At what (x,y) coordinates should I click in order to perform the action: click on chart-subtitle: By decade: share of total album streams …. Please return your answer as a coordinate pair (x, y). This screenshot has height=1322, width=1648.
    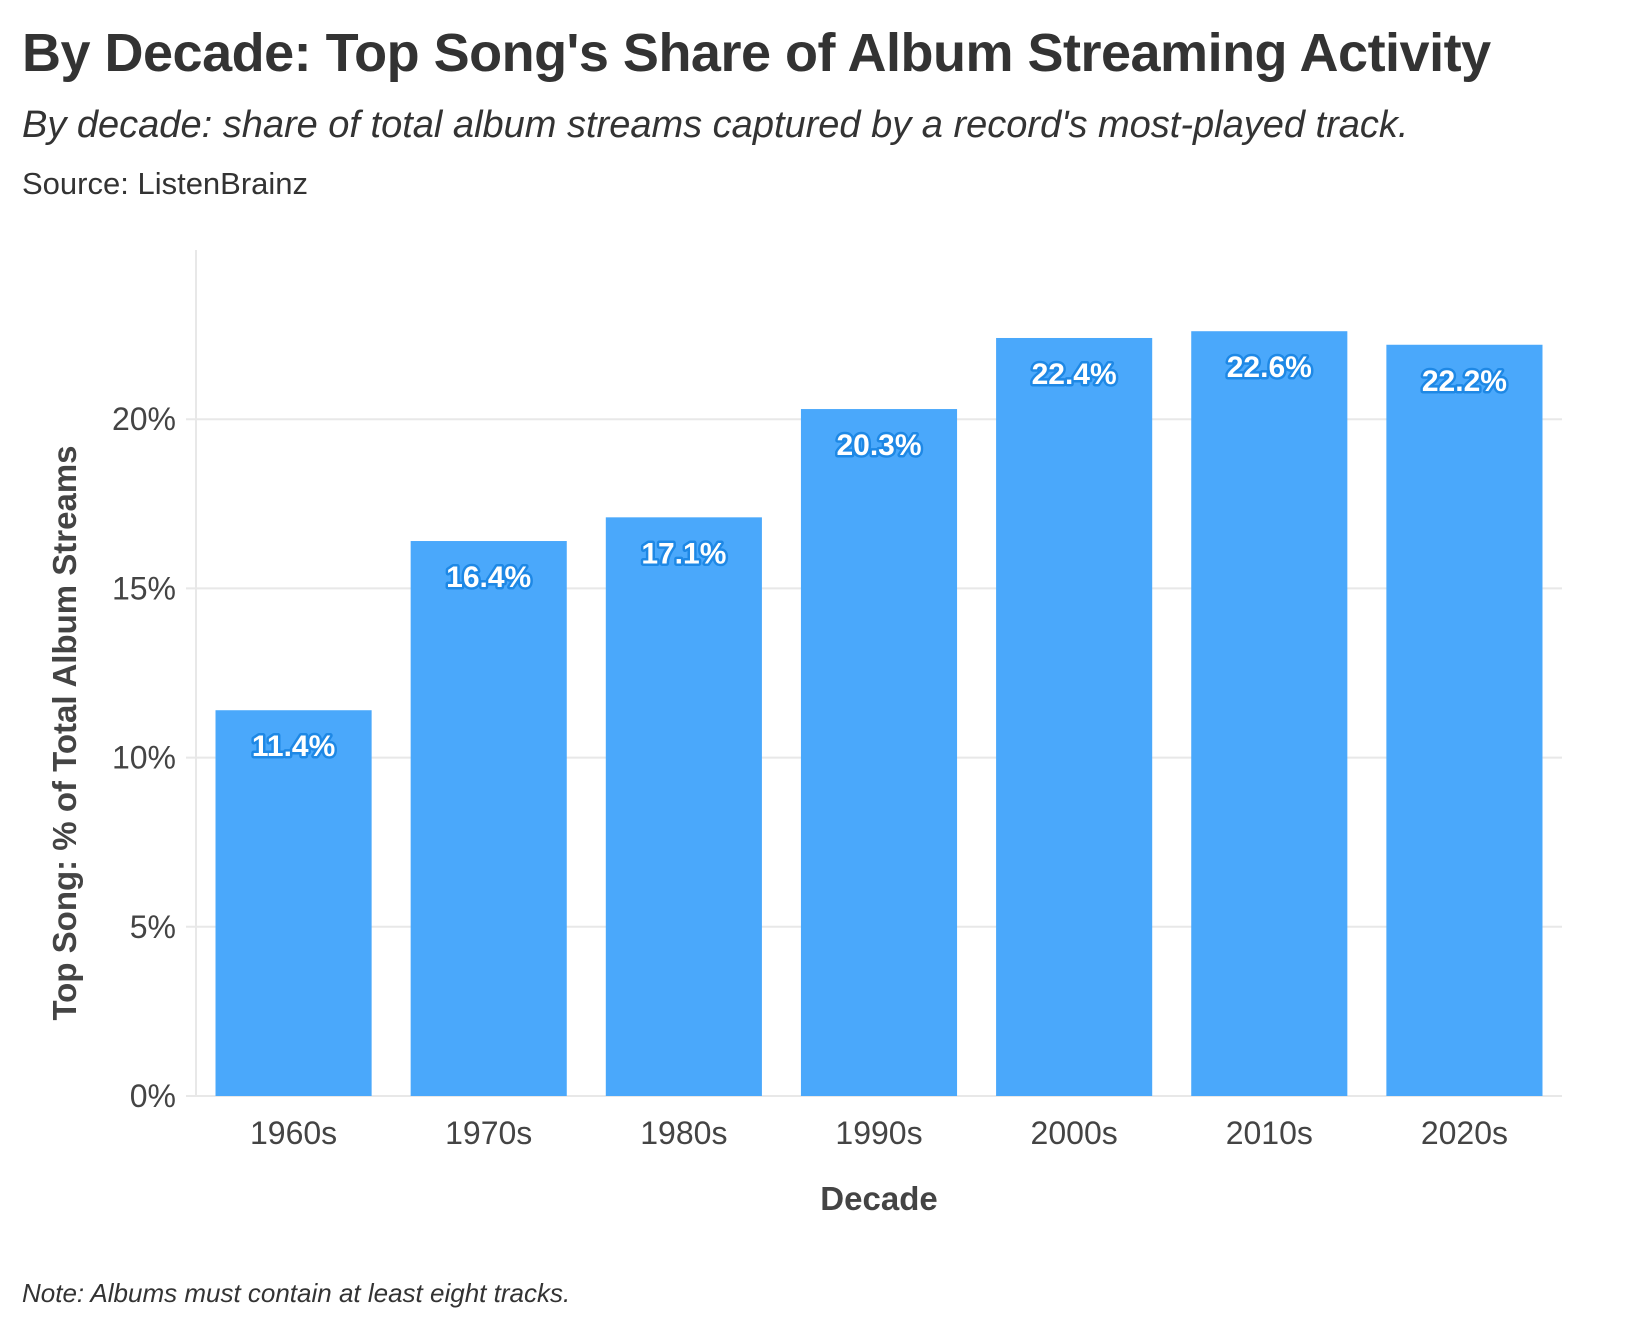
    Looking at the image, I should click on (715, 125).